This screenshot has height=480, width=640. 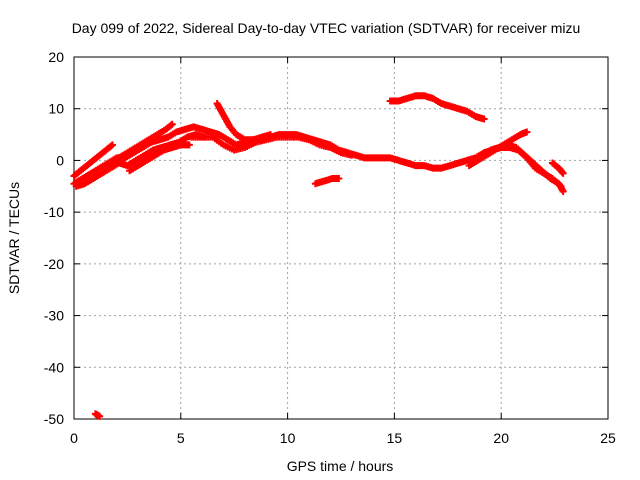 I want to click on y-tick-label: 10, so click(x=56, y=109).